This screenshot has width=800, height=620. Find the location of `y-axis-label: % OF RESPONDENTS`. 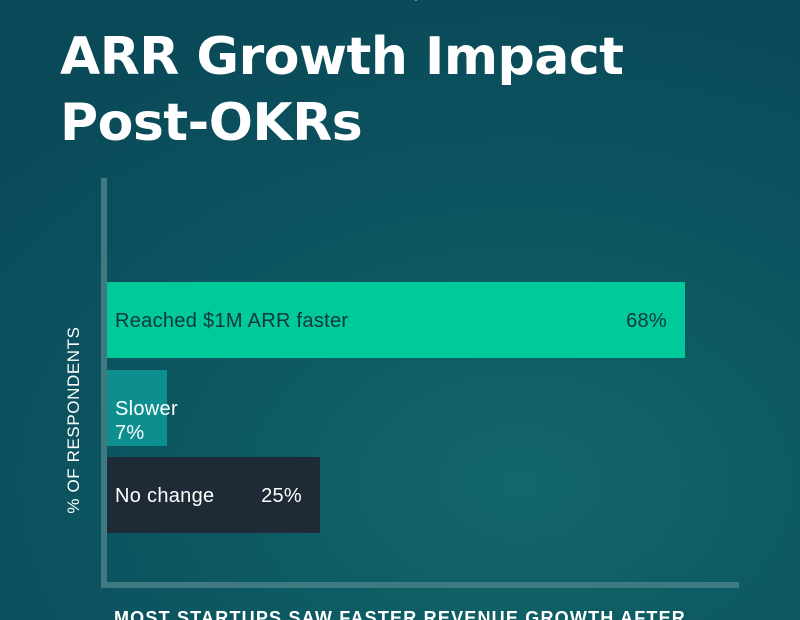

y-axis-label: % OF RESPONDENTS is located at coordinates (73, 420).